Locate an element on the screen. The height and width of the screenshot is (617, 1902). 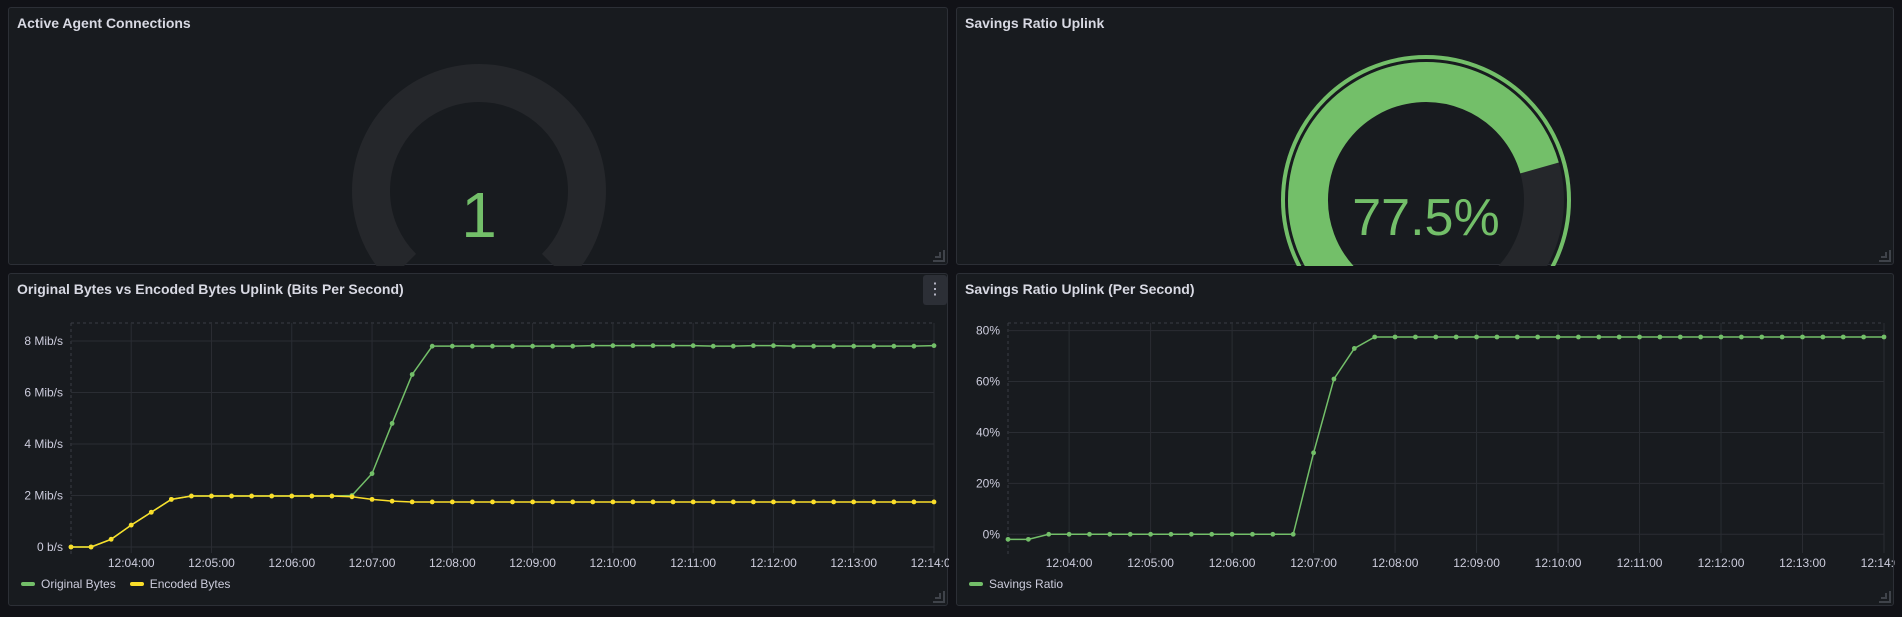
y-tick-label: 2 Mib/s is located at coordinates (43, 496).